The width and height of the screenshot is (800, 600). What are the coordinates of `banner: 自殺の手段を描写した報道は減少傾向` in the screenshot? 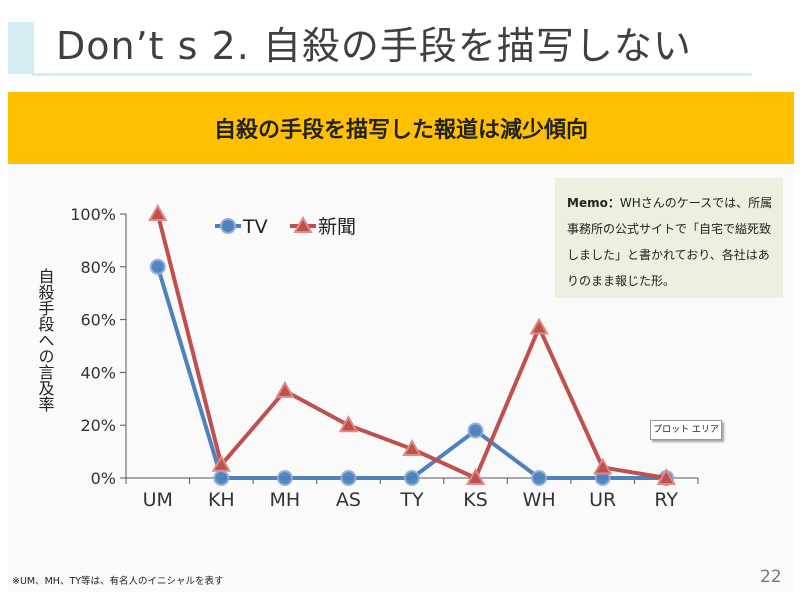 It's located at (401, 128).